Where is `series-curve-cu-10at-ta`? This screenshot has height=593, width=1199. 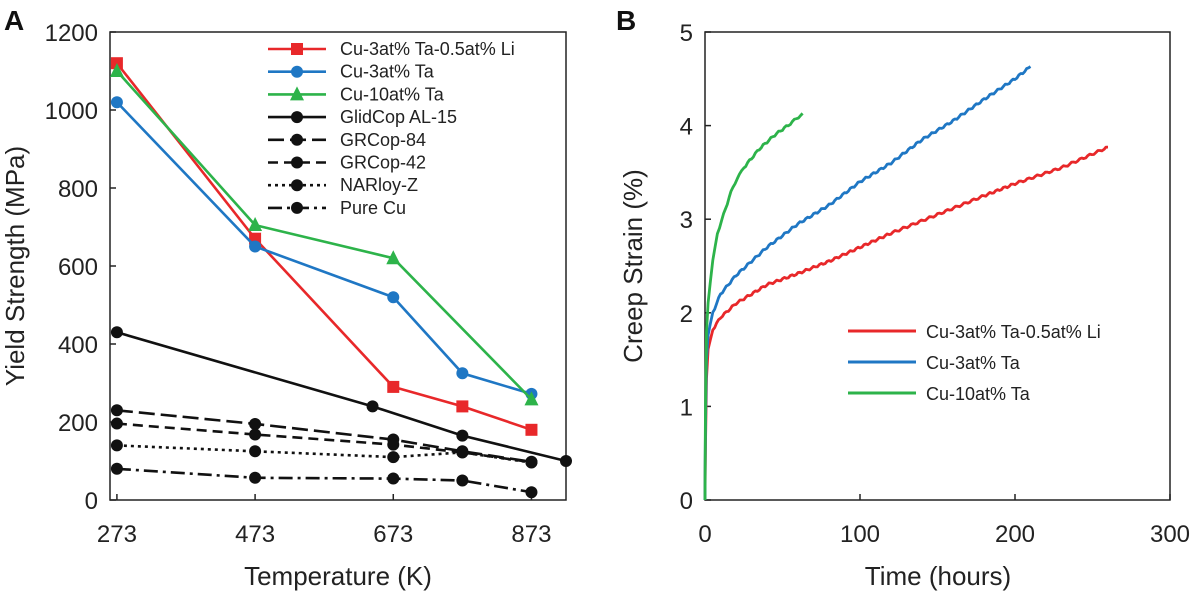
series-curve-cu-10at-ta is located at coordinates (753, 306).